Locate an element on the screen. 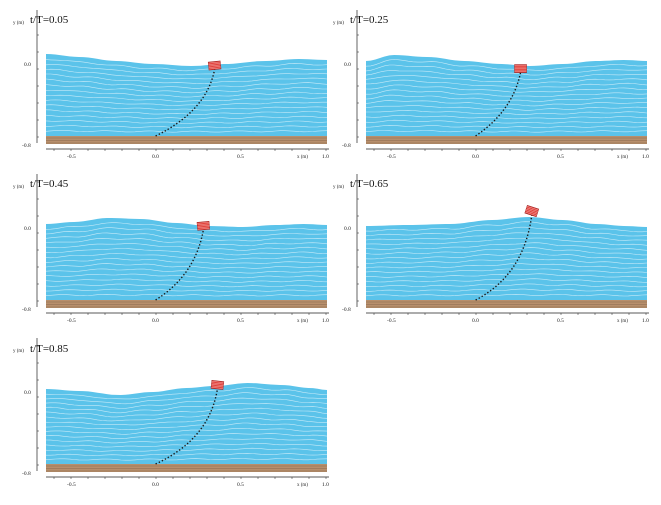 This screenshot has width=661, height=505. panel-t085: t/T=0.85 y (m) 0.0 -0.8 -0.5 0.0 0.5 1.0 x (m) is located at coordinates (171, 413).